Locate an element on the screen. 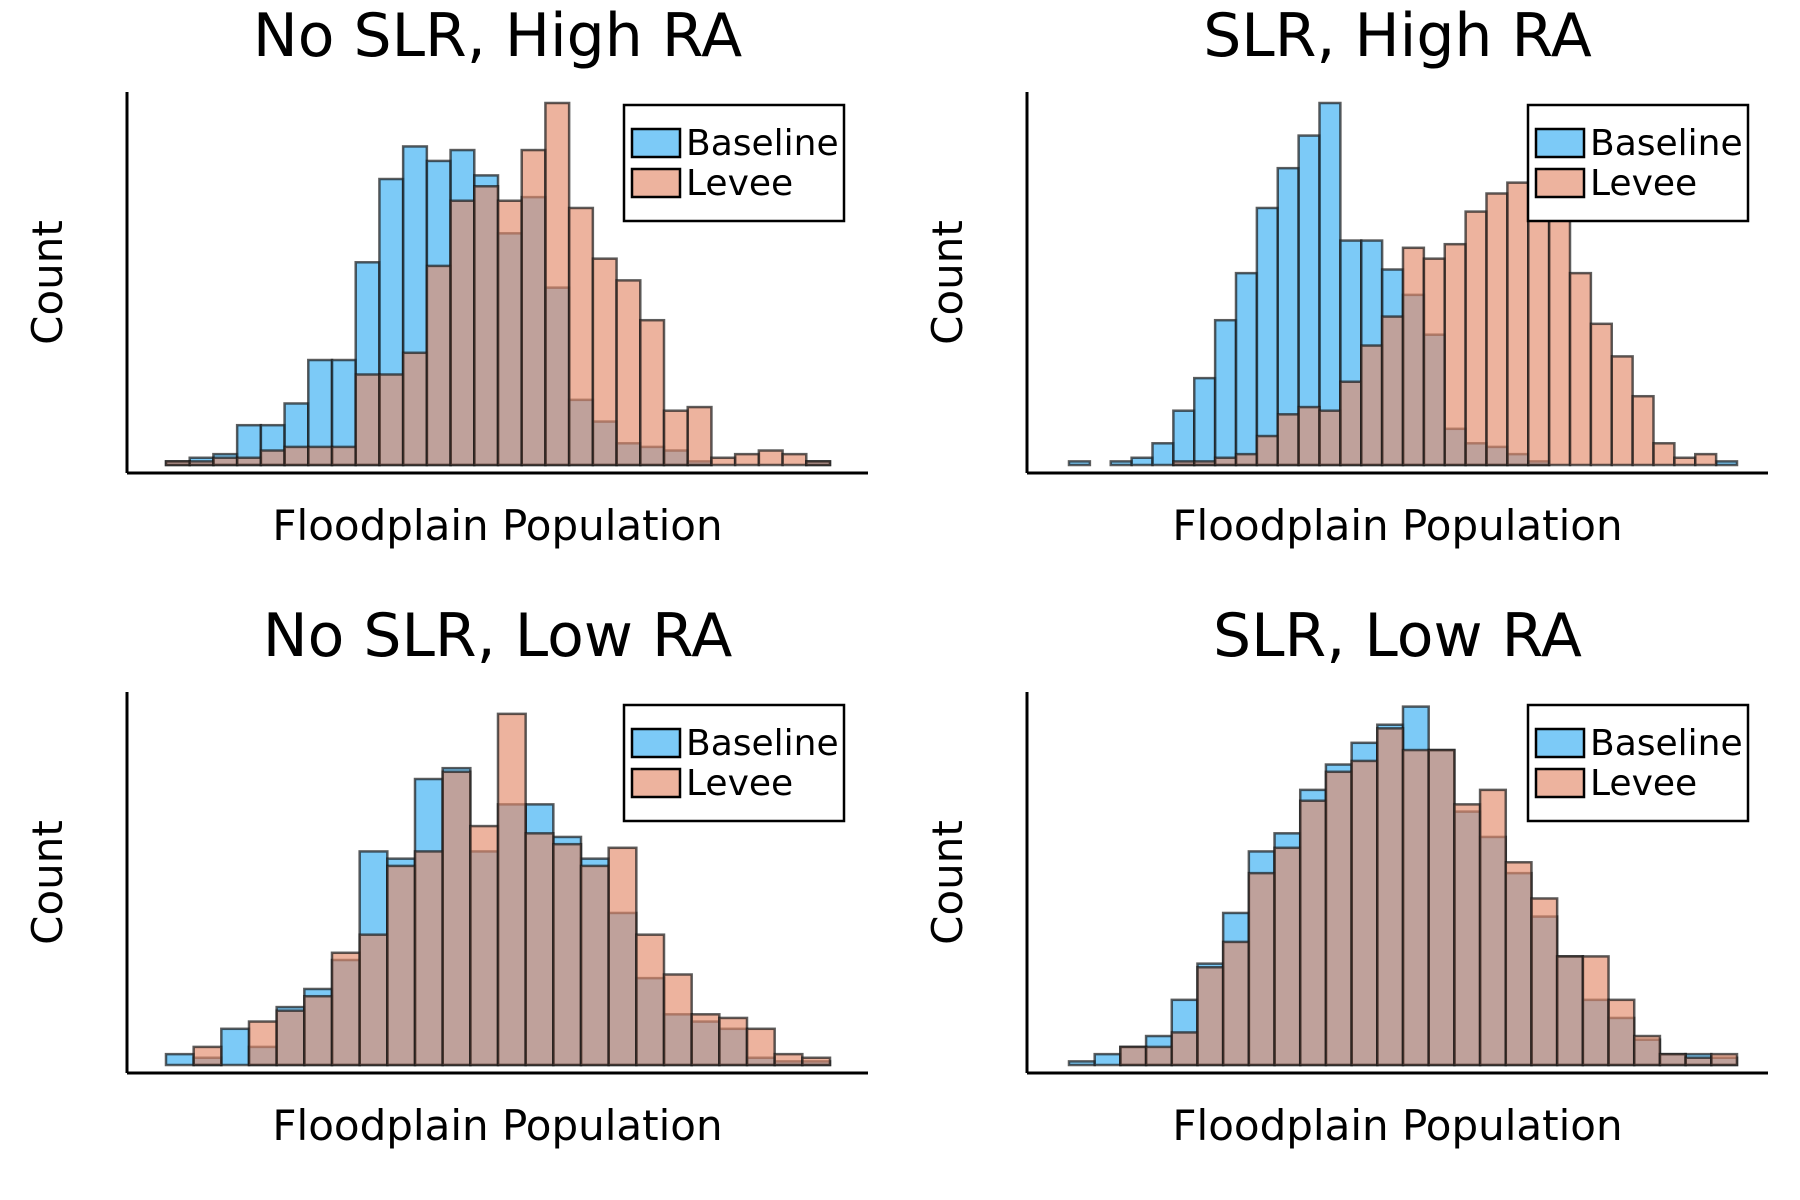 This screenshot has height=1200, width=1800. chart-title: SLR, High RA is located at coordinates (1397, 36).